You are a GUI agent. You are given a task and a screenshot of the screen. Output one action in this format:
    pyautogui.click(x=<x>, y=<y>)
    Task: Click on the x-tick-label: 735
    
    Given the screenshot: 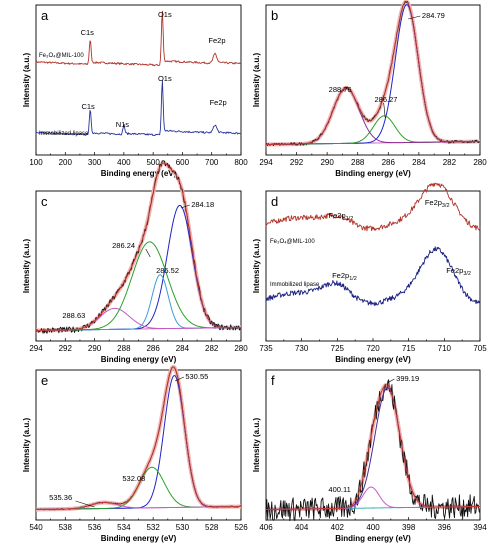 What is the action you would take?
    pyautogui.click(x=266, y=348)
    